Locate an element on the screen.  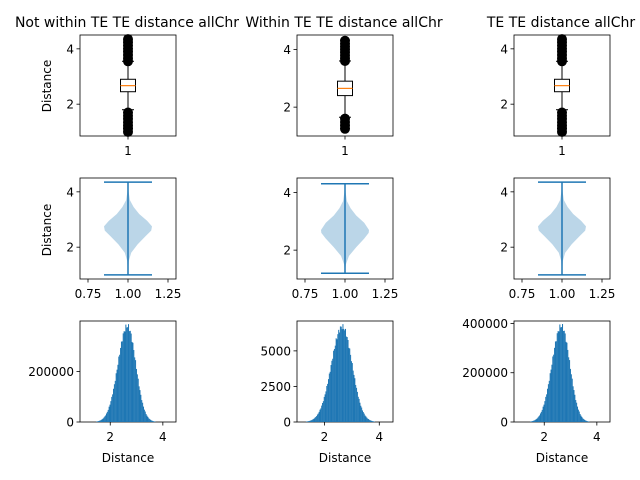
y-tick-label-hist-1-0: 0 is located at coordinates (70, 423).